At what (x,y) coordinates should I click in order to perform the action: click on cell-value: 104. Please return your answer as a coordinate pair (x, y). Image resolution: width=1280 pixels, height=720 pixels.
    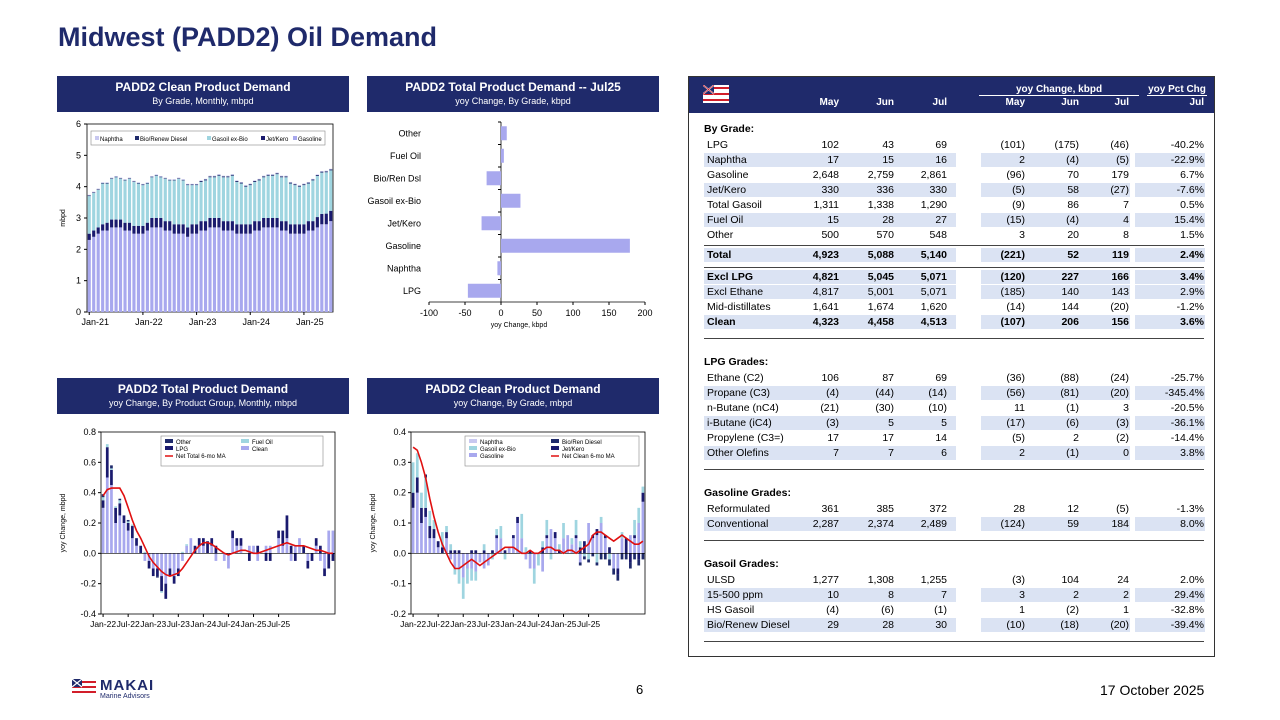
    Looking at the image, I should click on (1070, 580).